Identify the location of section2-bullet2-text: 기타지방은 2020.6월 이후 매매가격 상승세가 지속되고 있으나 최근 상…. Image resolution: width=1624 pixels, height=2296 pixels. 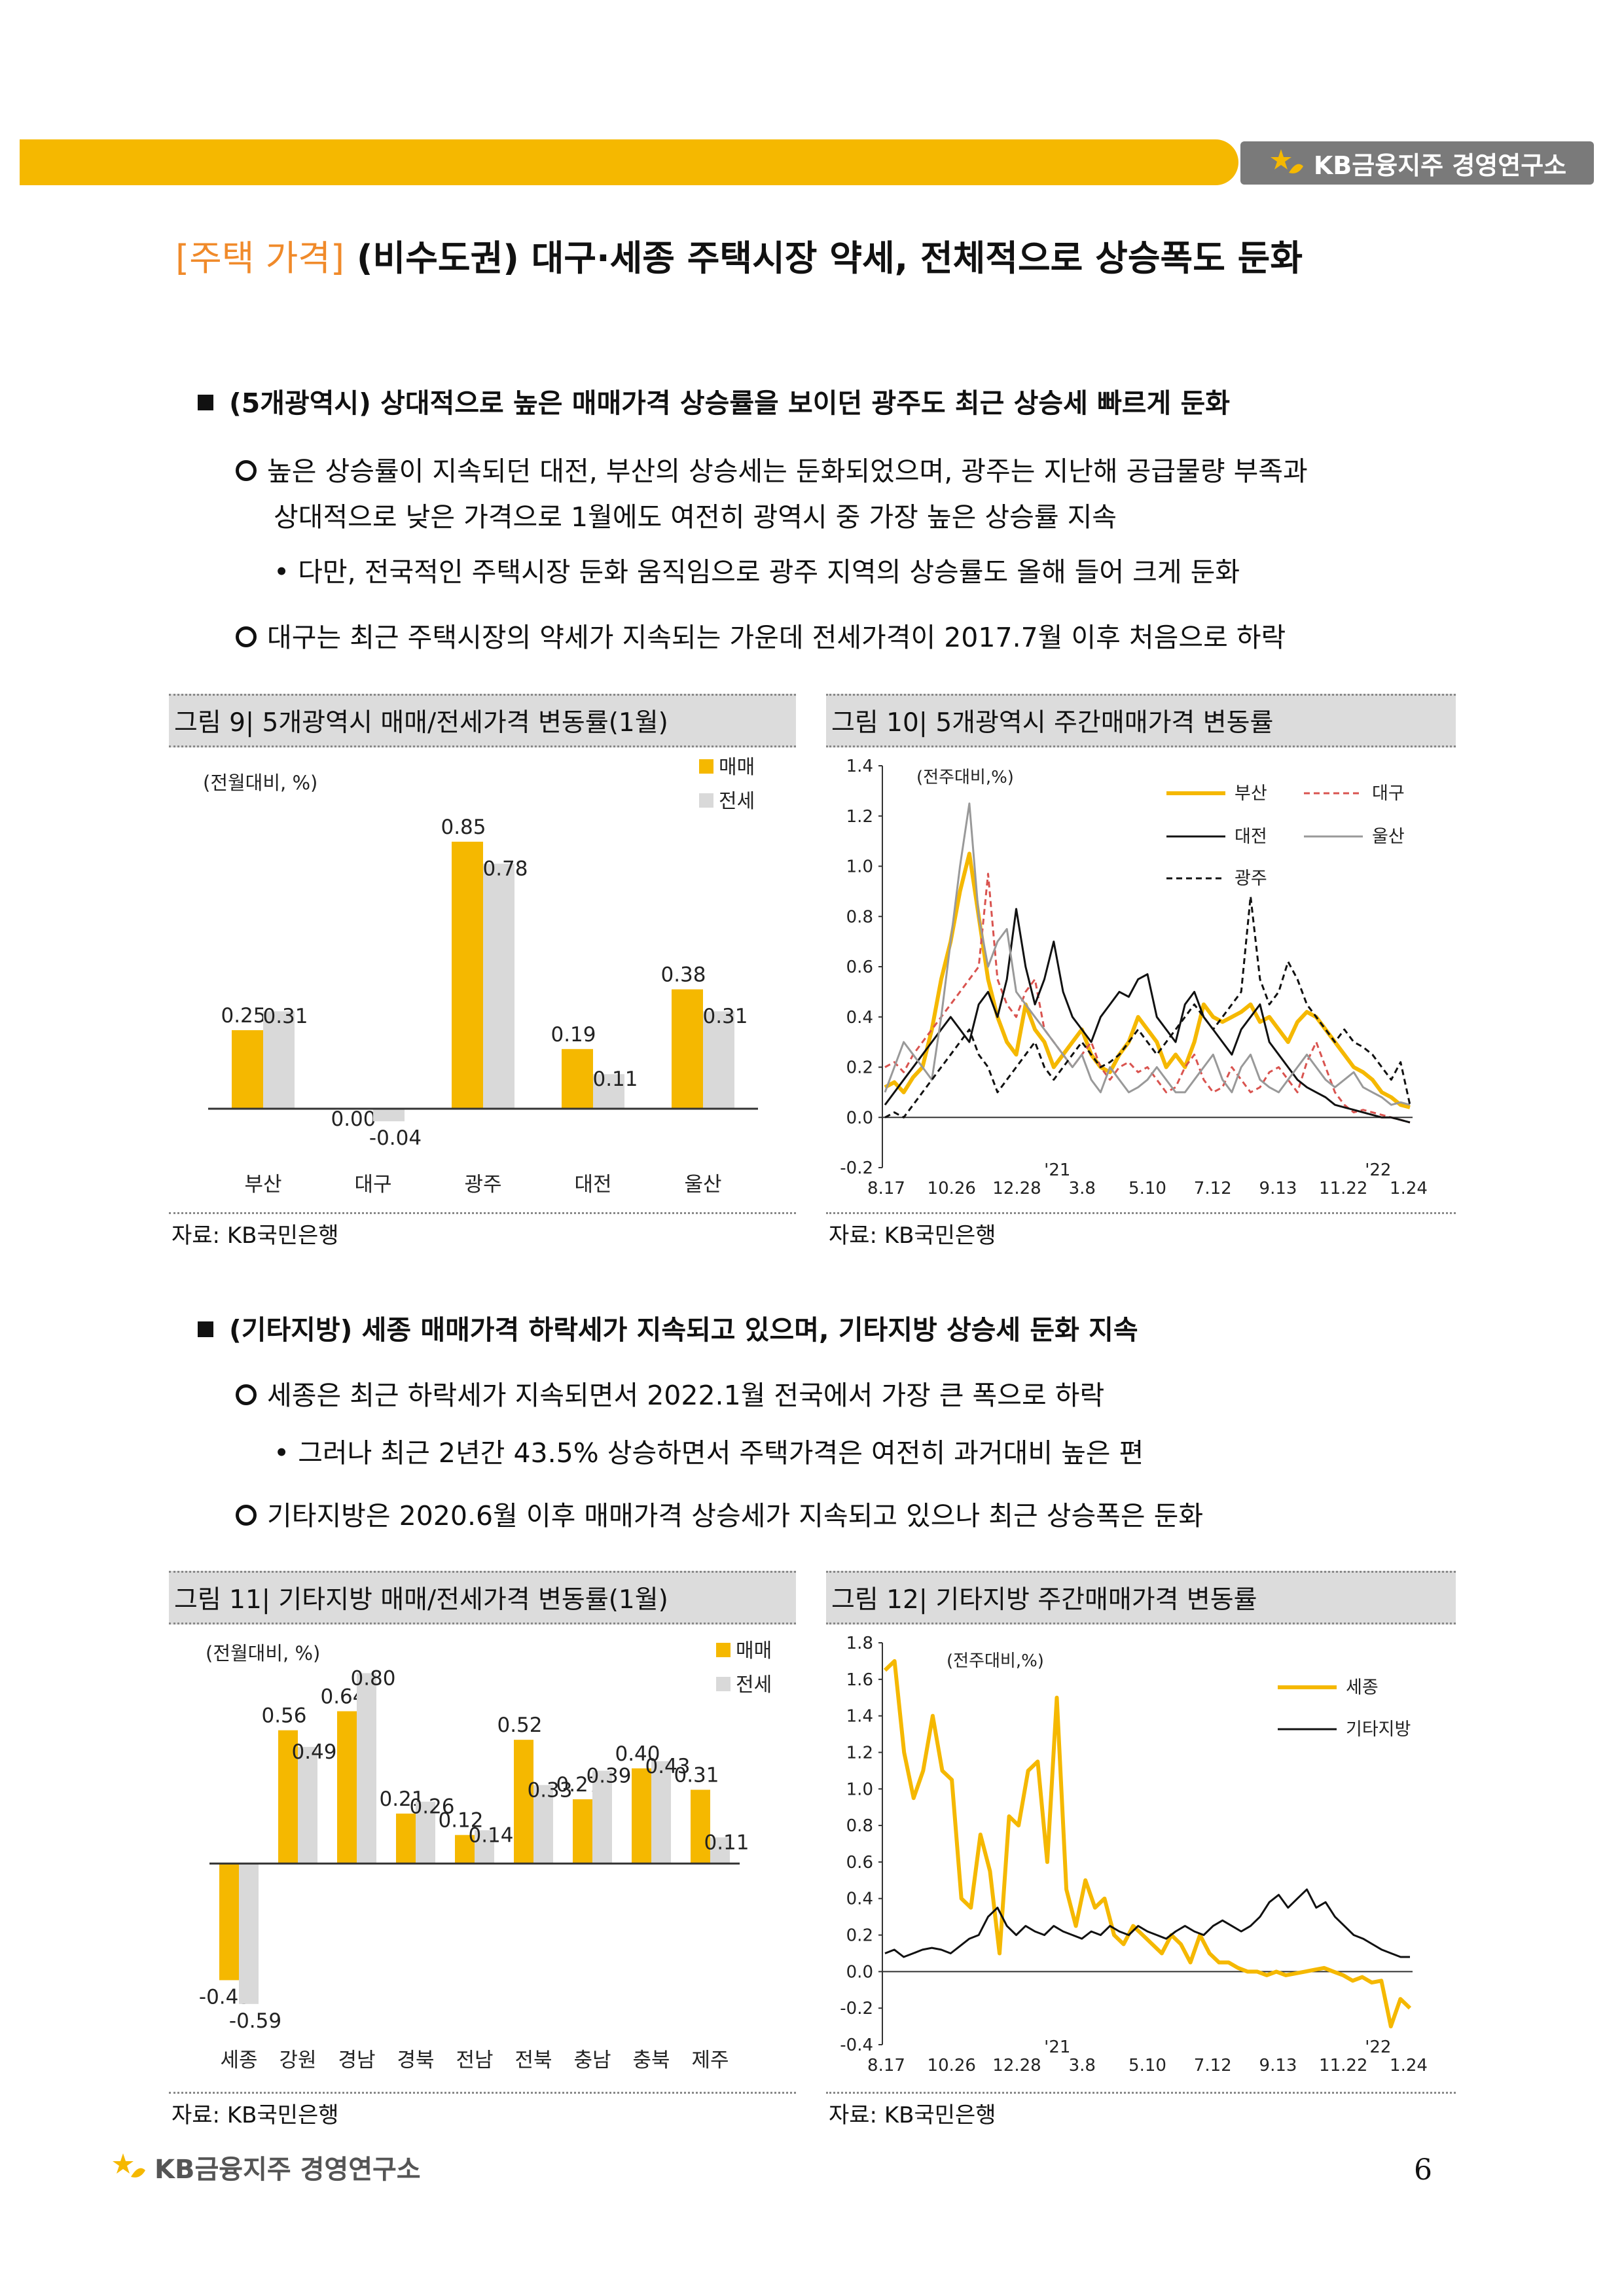
(735, 1516).